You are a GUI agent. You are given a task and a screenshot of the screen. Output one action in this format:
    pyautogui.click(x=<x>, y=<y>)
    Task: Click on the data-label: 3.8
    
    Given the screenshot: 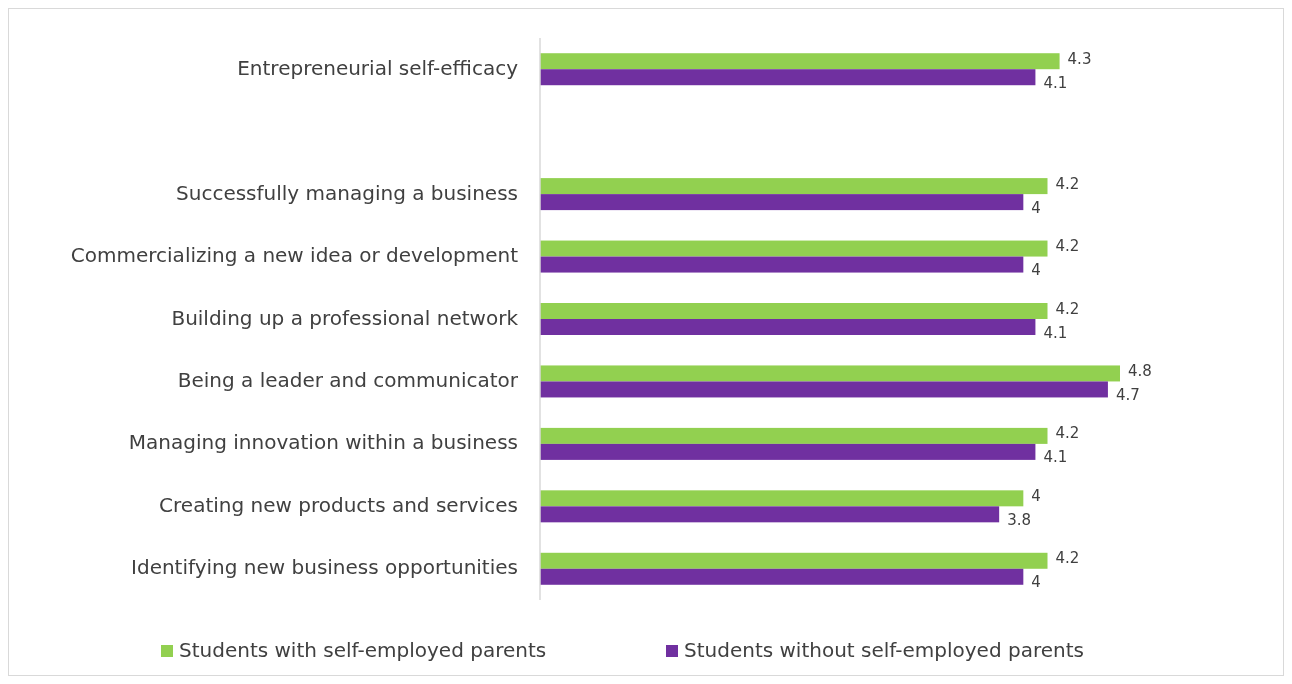 What is the action you would take?
    pyautogui.click(x=1019, y=519)
    